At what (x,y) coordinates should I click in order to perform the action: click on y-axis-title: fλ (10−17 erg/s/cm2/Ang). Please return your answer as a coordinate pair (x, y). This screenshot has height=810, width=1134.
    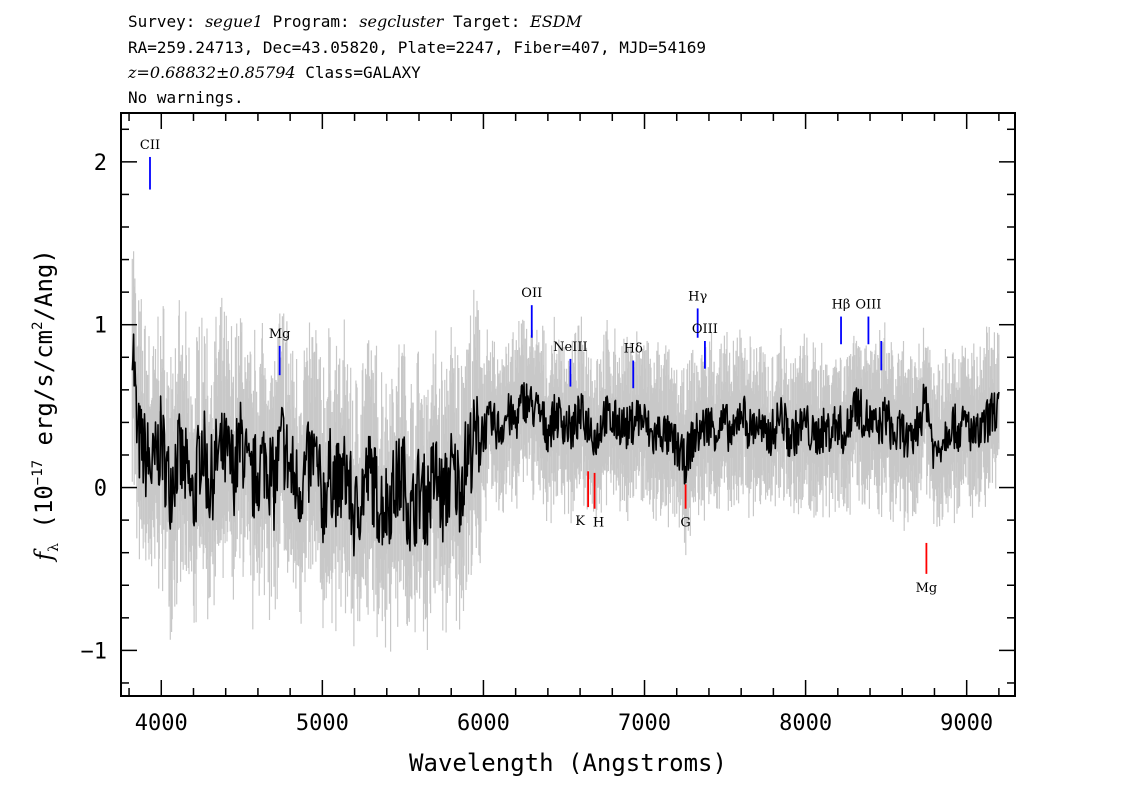
    Looking at the image, I should click on (46, 406).